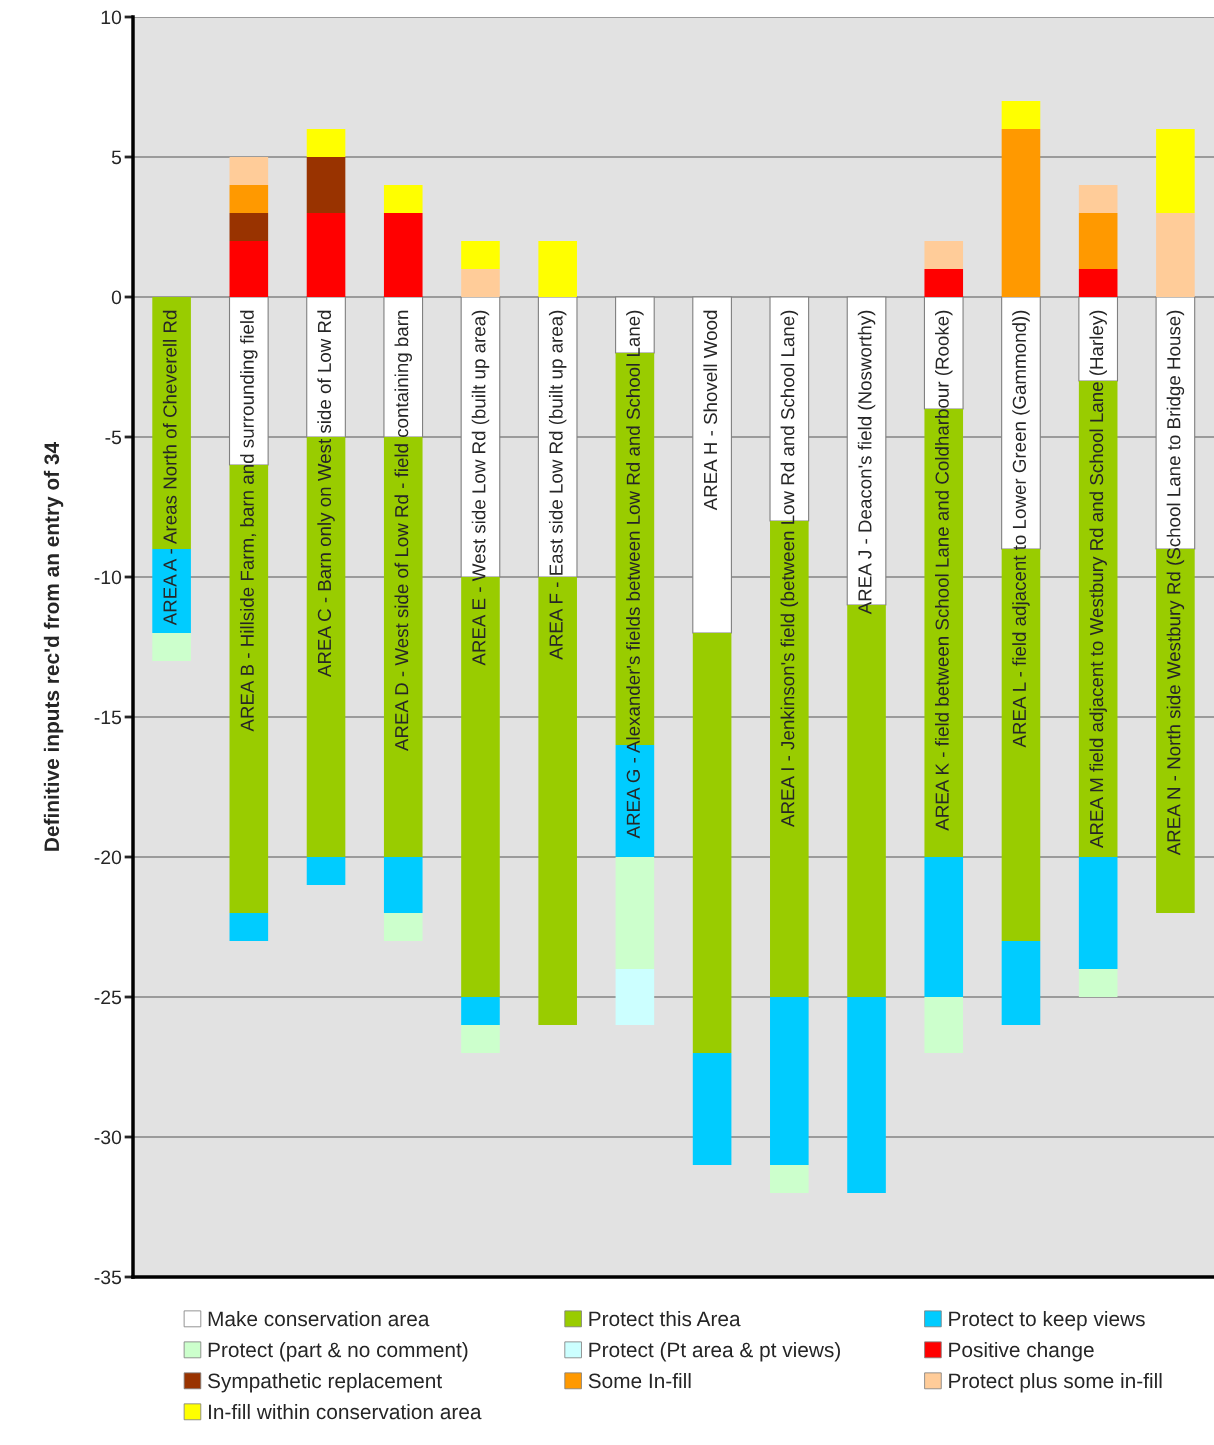 The image size is (1214, 1445). Describe the element at coordinates (108, 997) in the screenshot. I see `y-tick-label: -25` at that location.